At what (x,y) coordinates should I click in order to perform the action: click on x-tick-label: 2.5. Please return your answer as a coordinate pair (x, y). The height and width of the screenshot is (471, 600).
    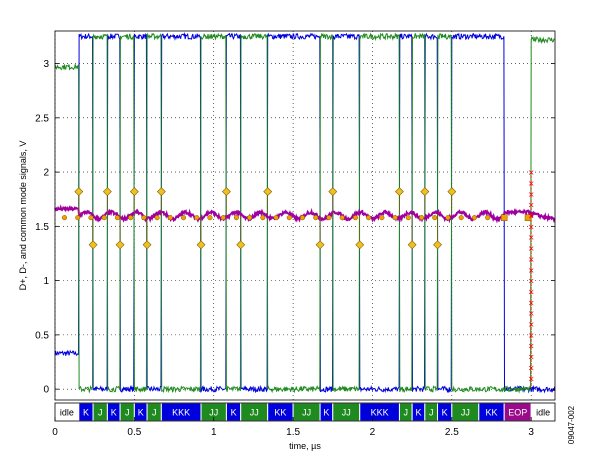
    Looking at the image, I should click on (452, 432).